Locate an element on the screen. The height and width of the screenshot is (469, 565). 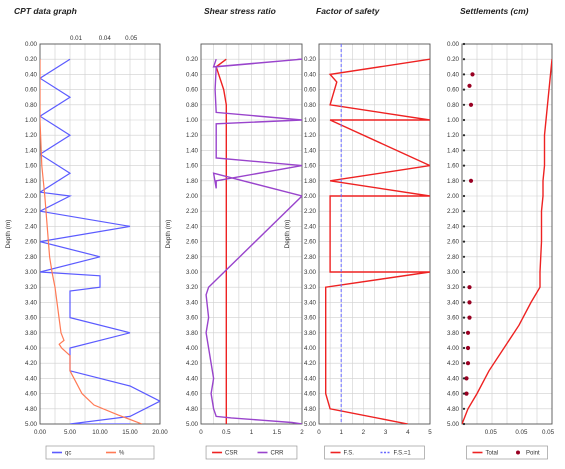
x-tick-label: 10.00 is located at coordinates (100, 432).